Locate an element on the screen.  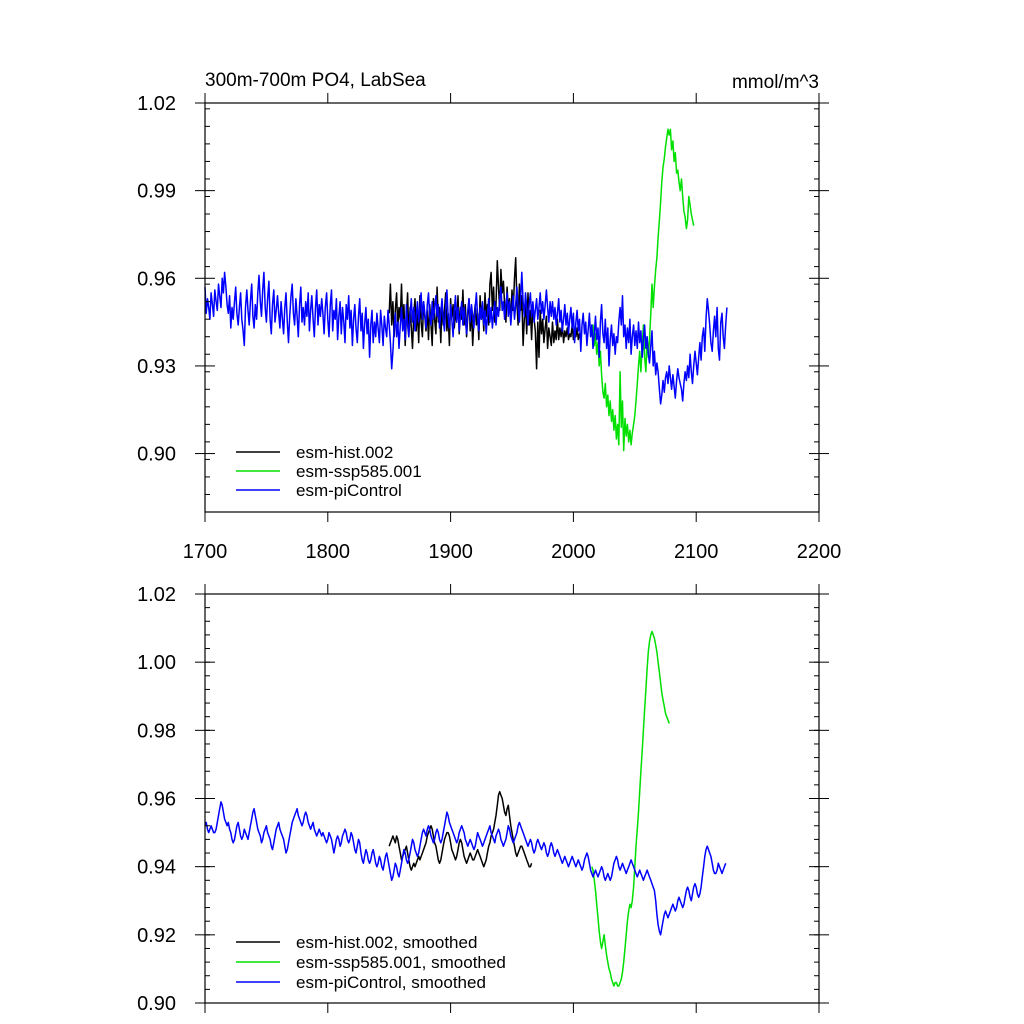
top-x-tick-label: 2000 is located at coordinates (573, 552).